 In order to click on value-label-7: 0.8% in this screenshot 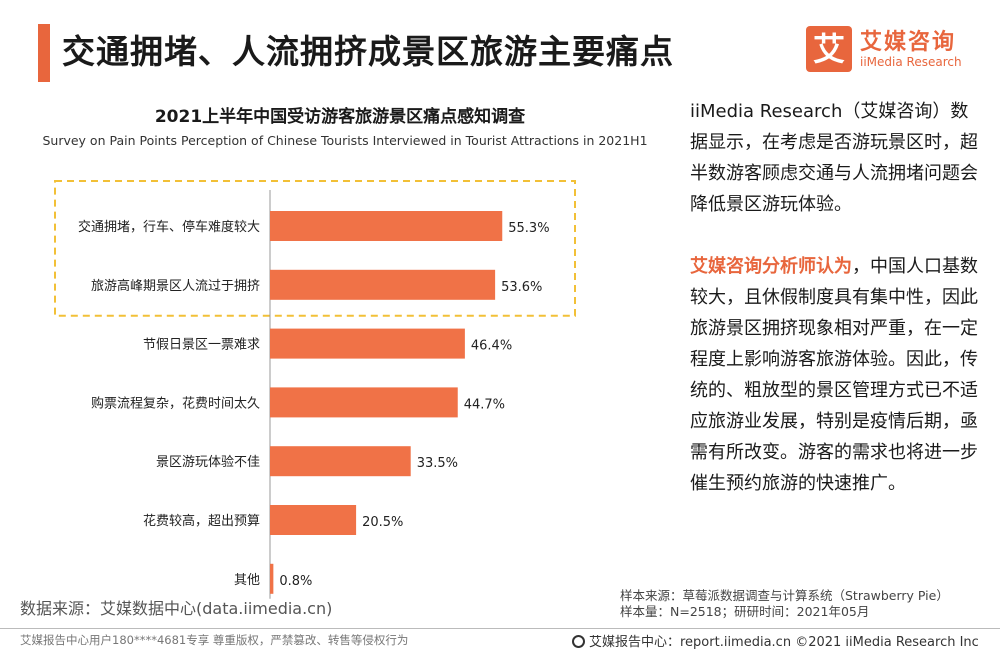, I will do `click(295, 581)`.